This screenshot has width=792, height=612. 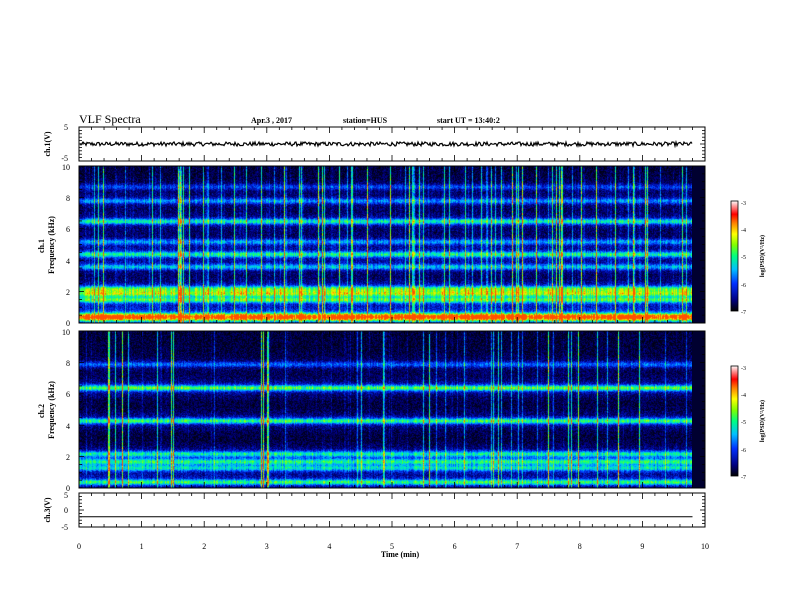 What do you see at coordinates (455, 546) in the screenshot?
I see `x-tick-label: 6` at bounding box center [455, 546].